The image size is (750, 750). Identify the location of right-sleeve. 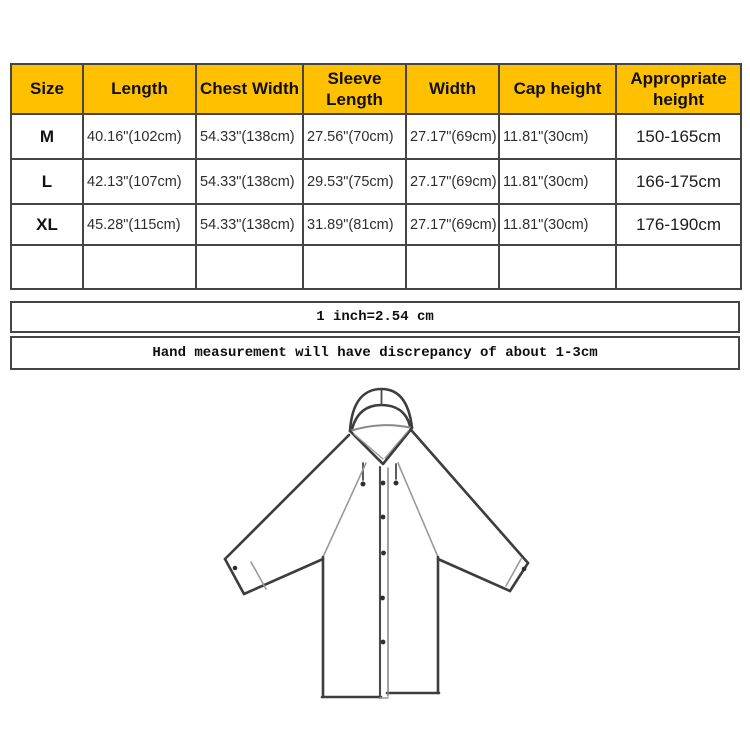
(470, 511).